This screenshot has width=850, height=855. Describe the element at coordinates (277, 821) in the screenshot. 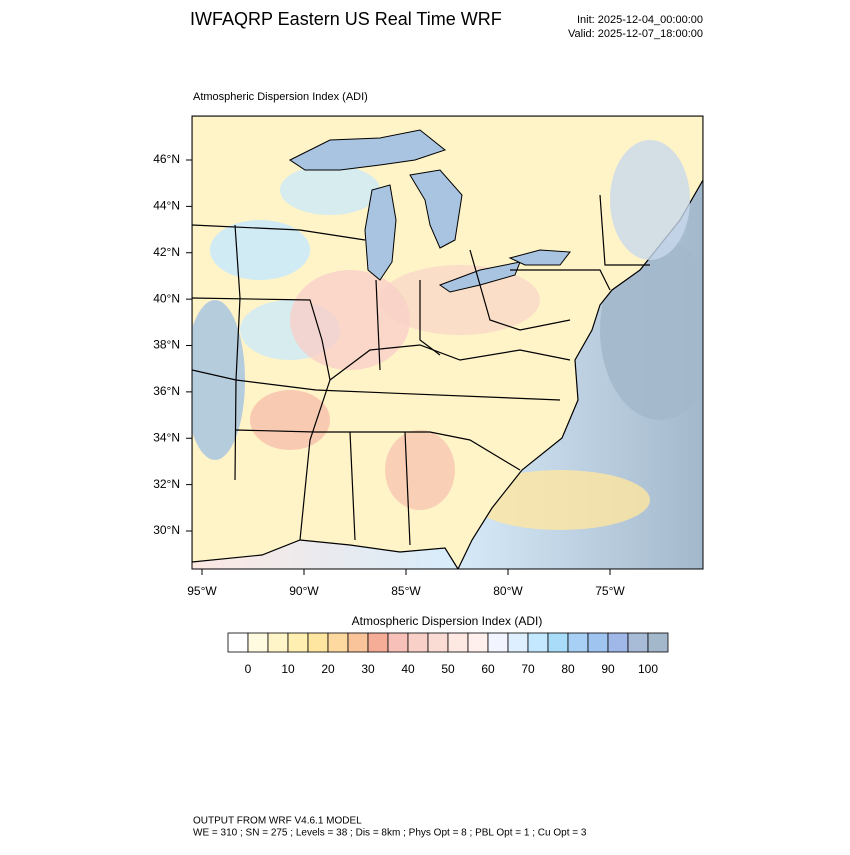

I see `footer-line: OUTPUT FROM WRF V4.6.1 MODEL` at that location.